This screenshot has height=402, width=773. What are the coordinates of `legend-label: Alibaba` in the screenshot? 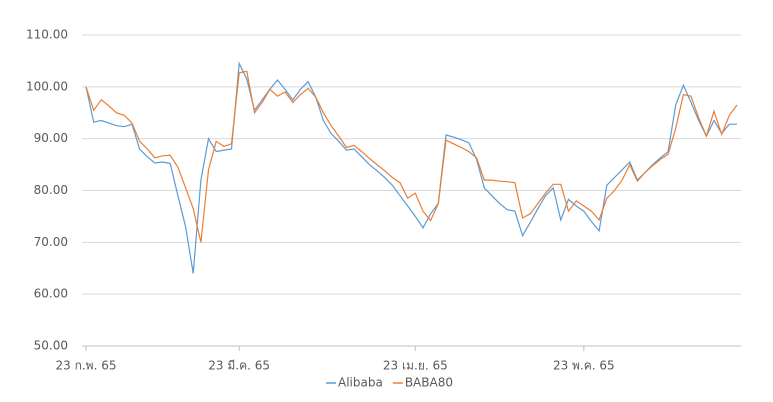 It's located at (360, 383).